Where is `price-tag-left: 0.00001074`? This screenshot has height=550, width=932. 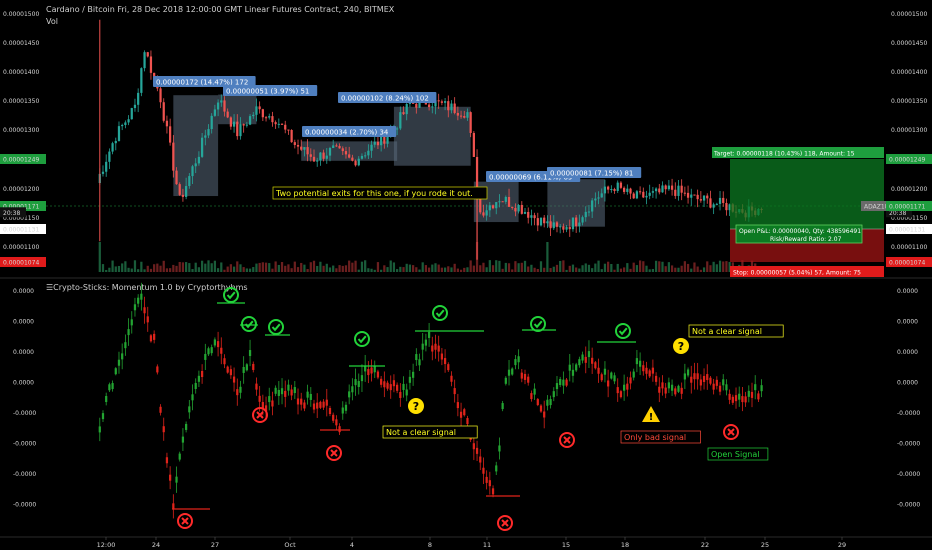
price-tag-left: 0.00001074 is located at coordinates (21, 263).